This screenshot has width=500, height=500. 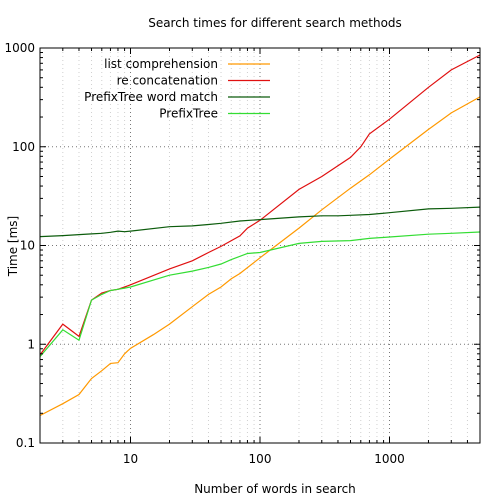 What do you see at coordinates (151, 97) in the screenshot?
I see `legend-label-prefixtree-word-match: PrefixTree word match` at bounding box center [151, 97].